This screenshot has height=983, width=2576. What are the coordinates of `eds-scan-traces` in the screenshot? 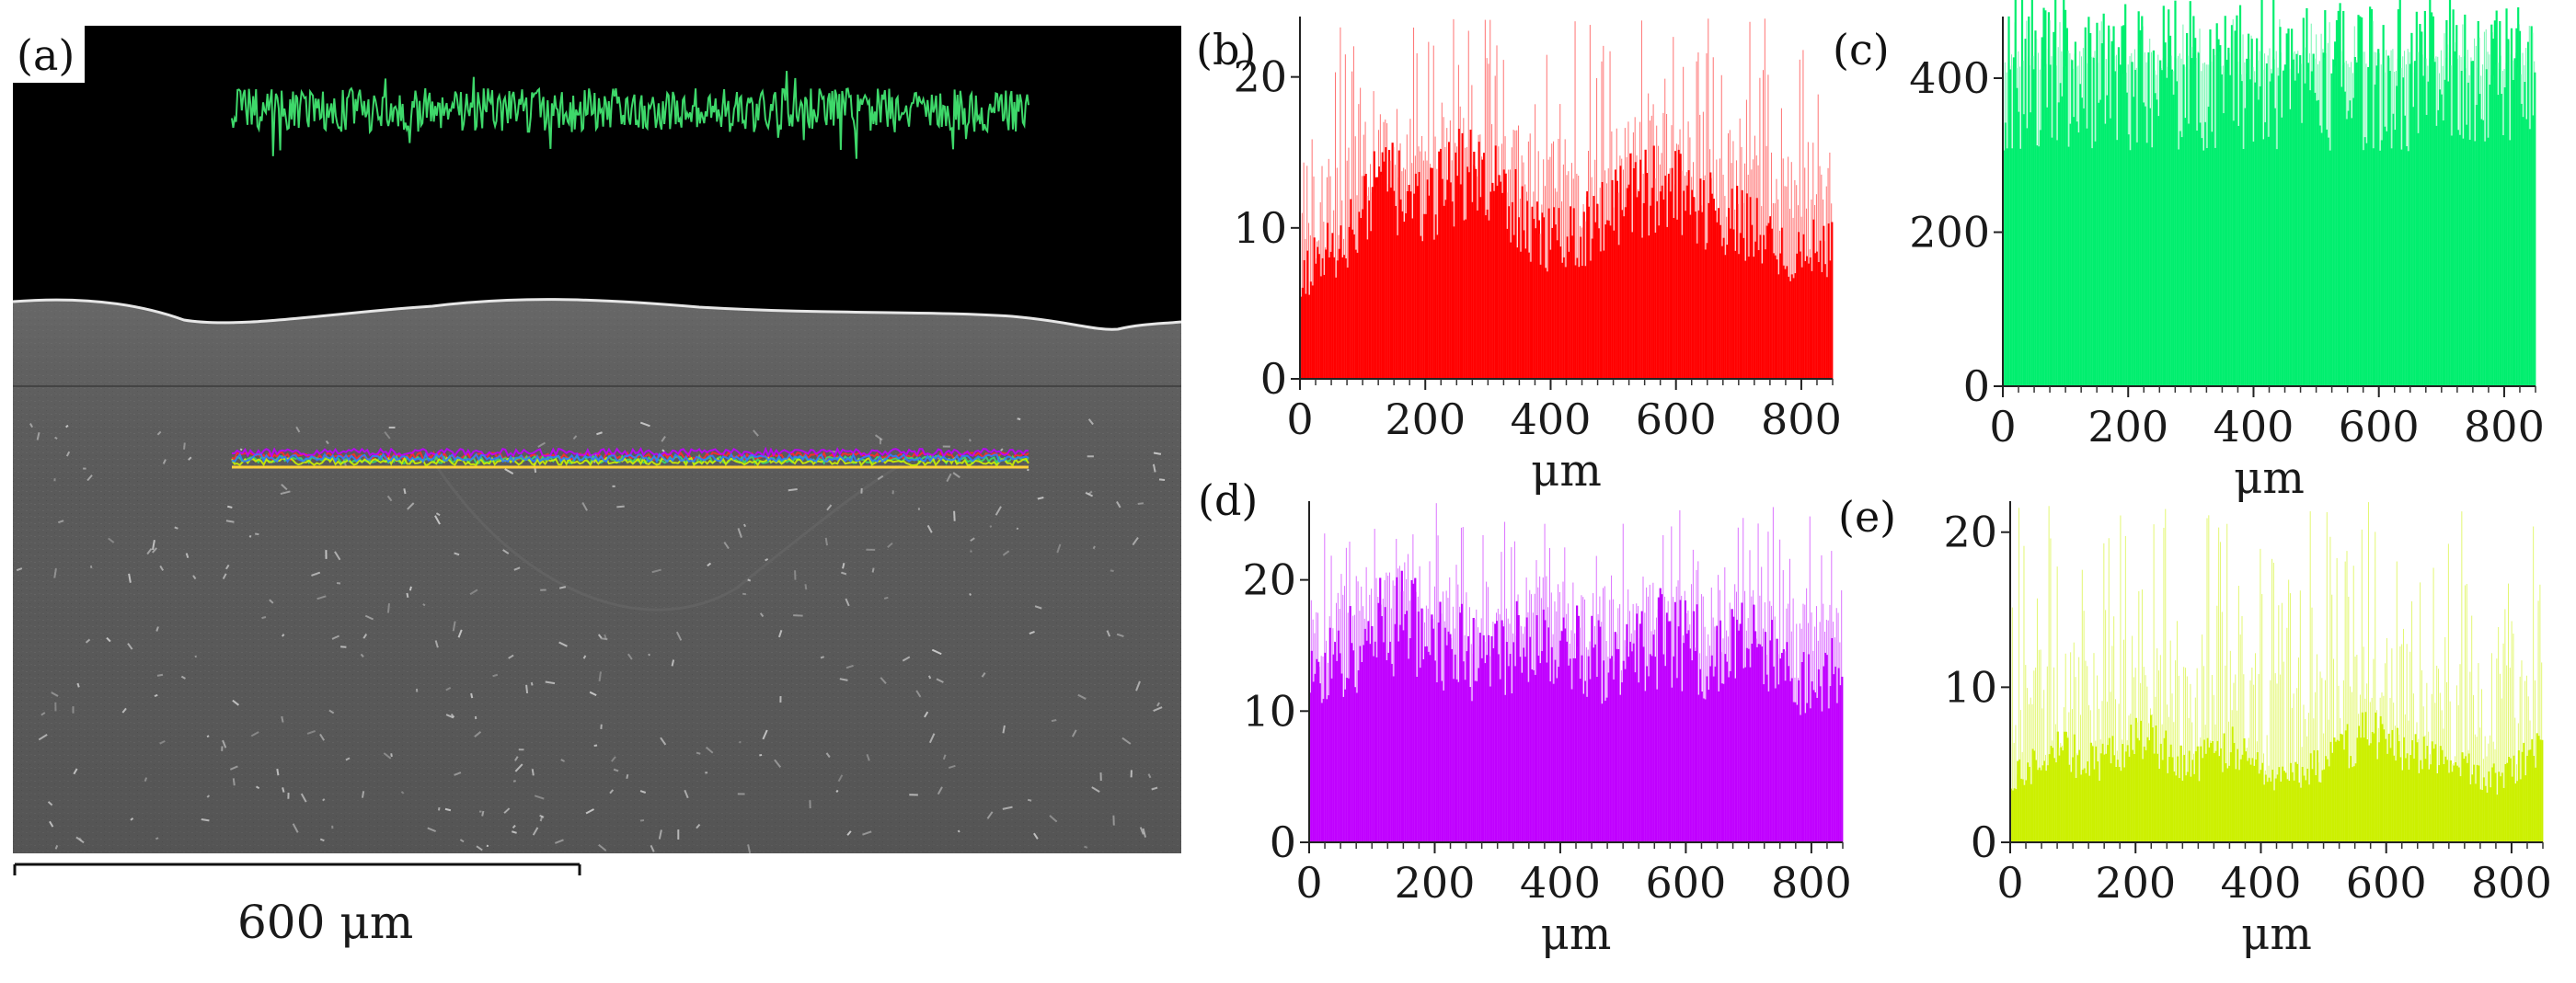 It's located at (630, 456).